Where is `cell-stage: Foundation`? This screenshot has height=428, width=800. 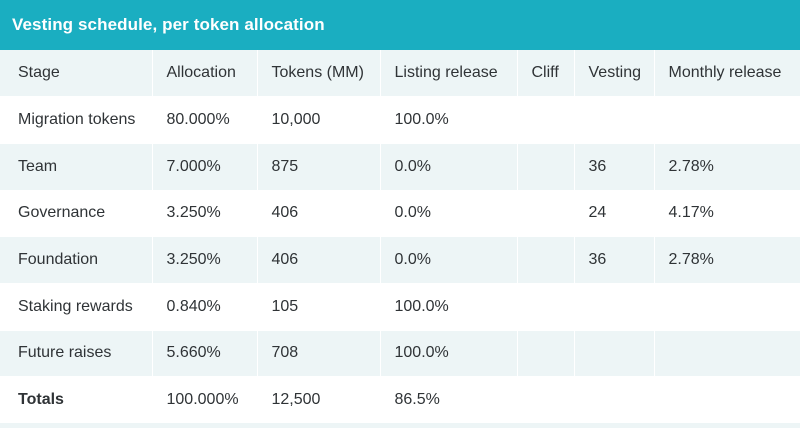
cell-stage: Foundation is located at coordinates (76, 260).